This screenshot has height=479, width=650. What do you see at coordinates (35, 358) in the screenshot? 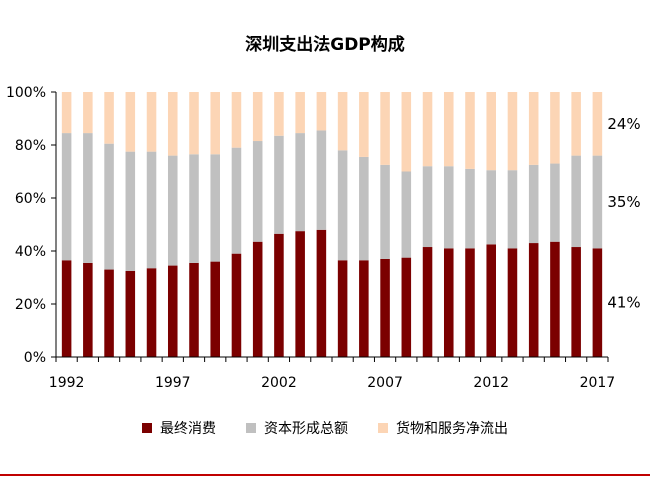
I see `y-tick-label-0: 0%` at bounding box center [35, 358].